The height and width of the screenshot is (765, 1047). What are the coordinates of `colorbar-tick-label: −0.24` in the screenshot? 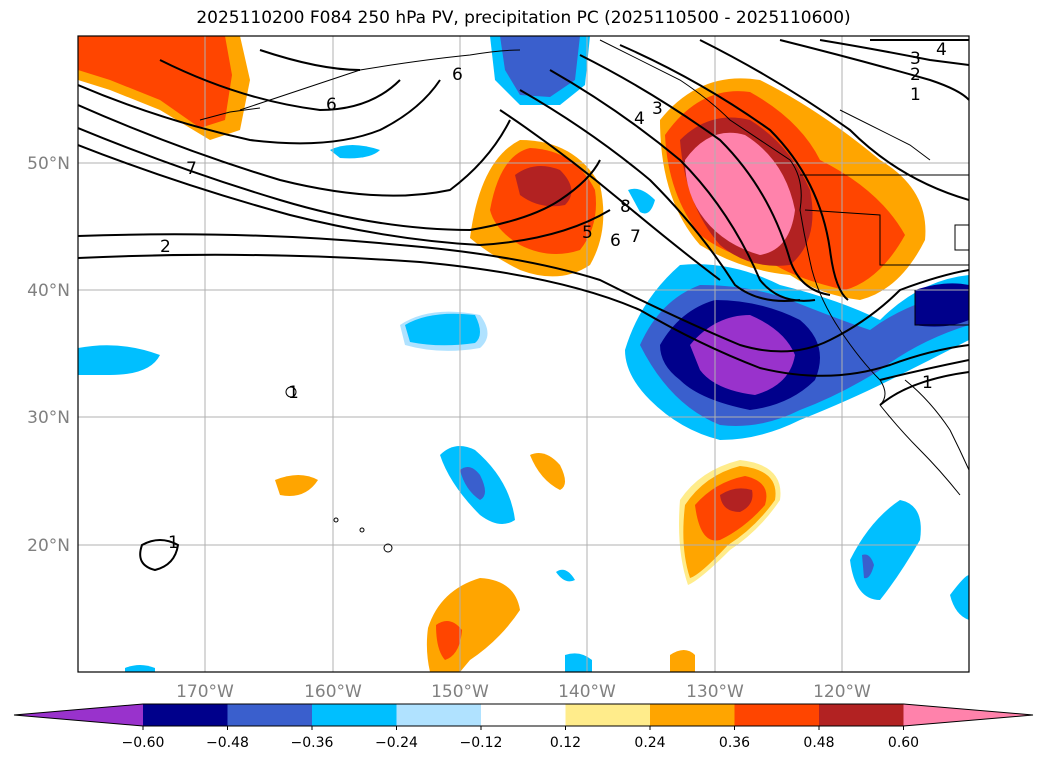 It's located at (396, 743).